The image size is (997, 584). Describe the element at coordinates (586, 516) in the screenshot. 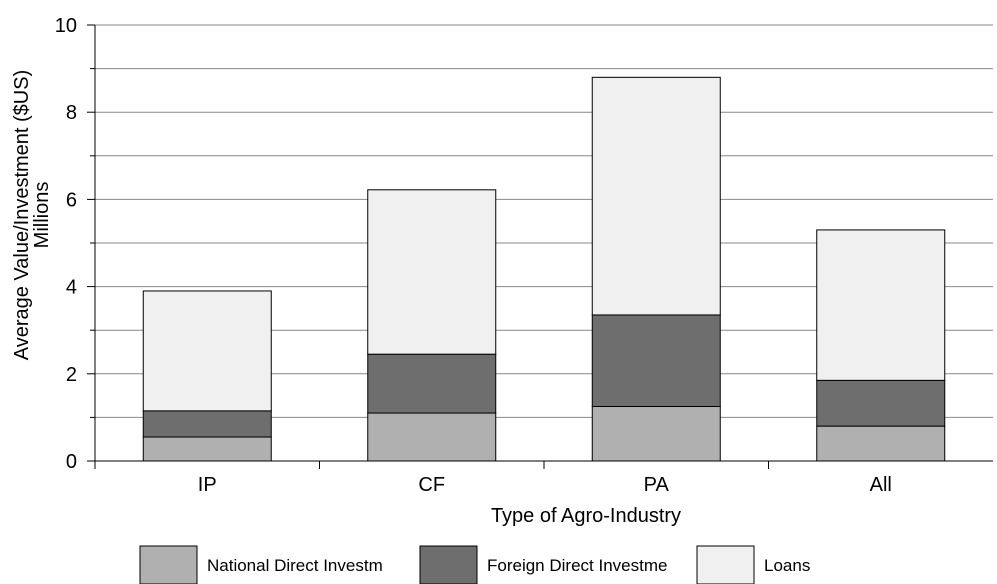

I see `x-axis-title: Type of Agro-Industry` at that location.